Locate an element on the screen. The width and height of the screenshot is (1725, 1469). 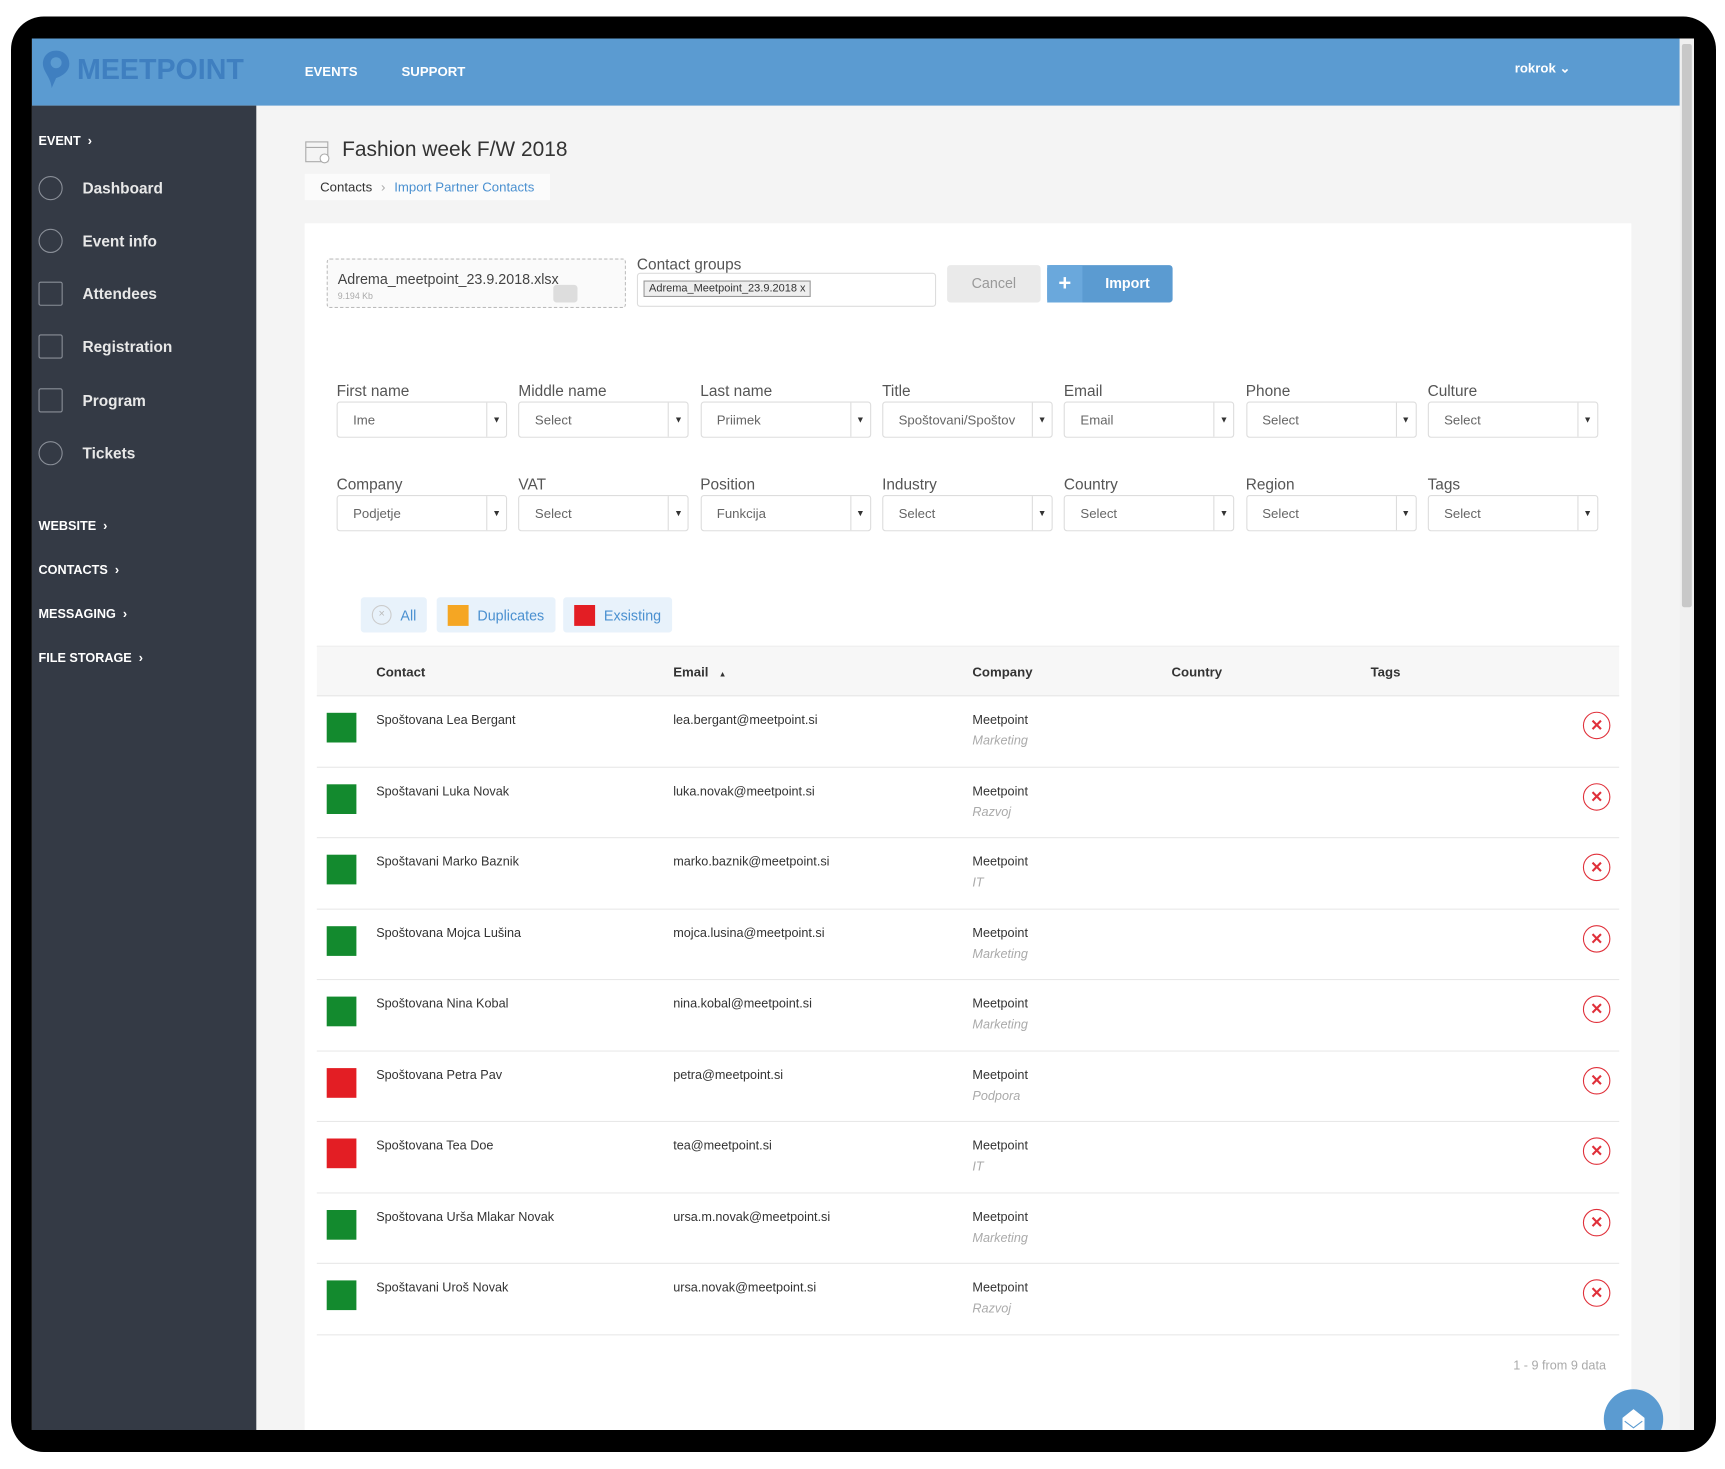
contact-name: Spoštovana Urša Mlakar Novak is located at coordinates (465, 1217).